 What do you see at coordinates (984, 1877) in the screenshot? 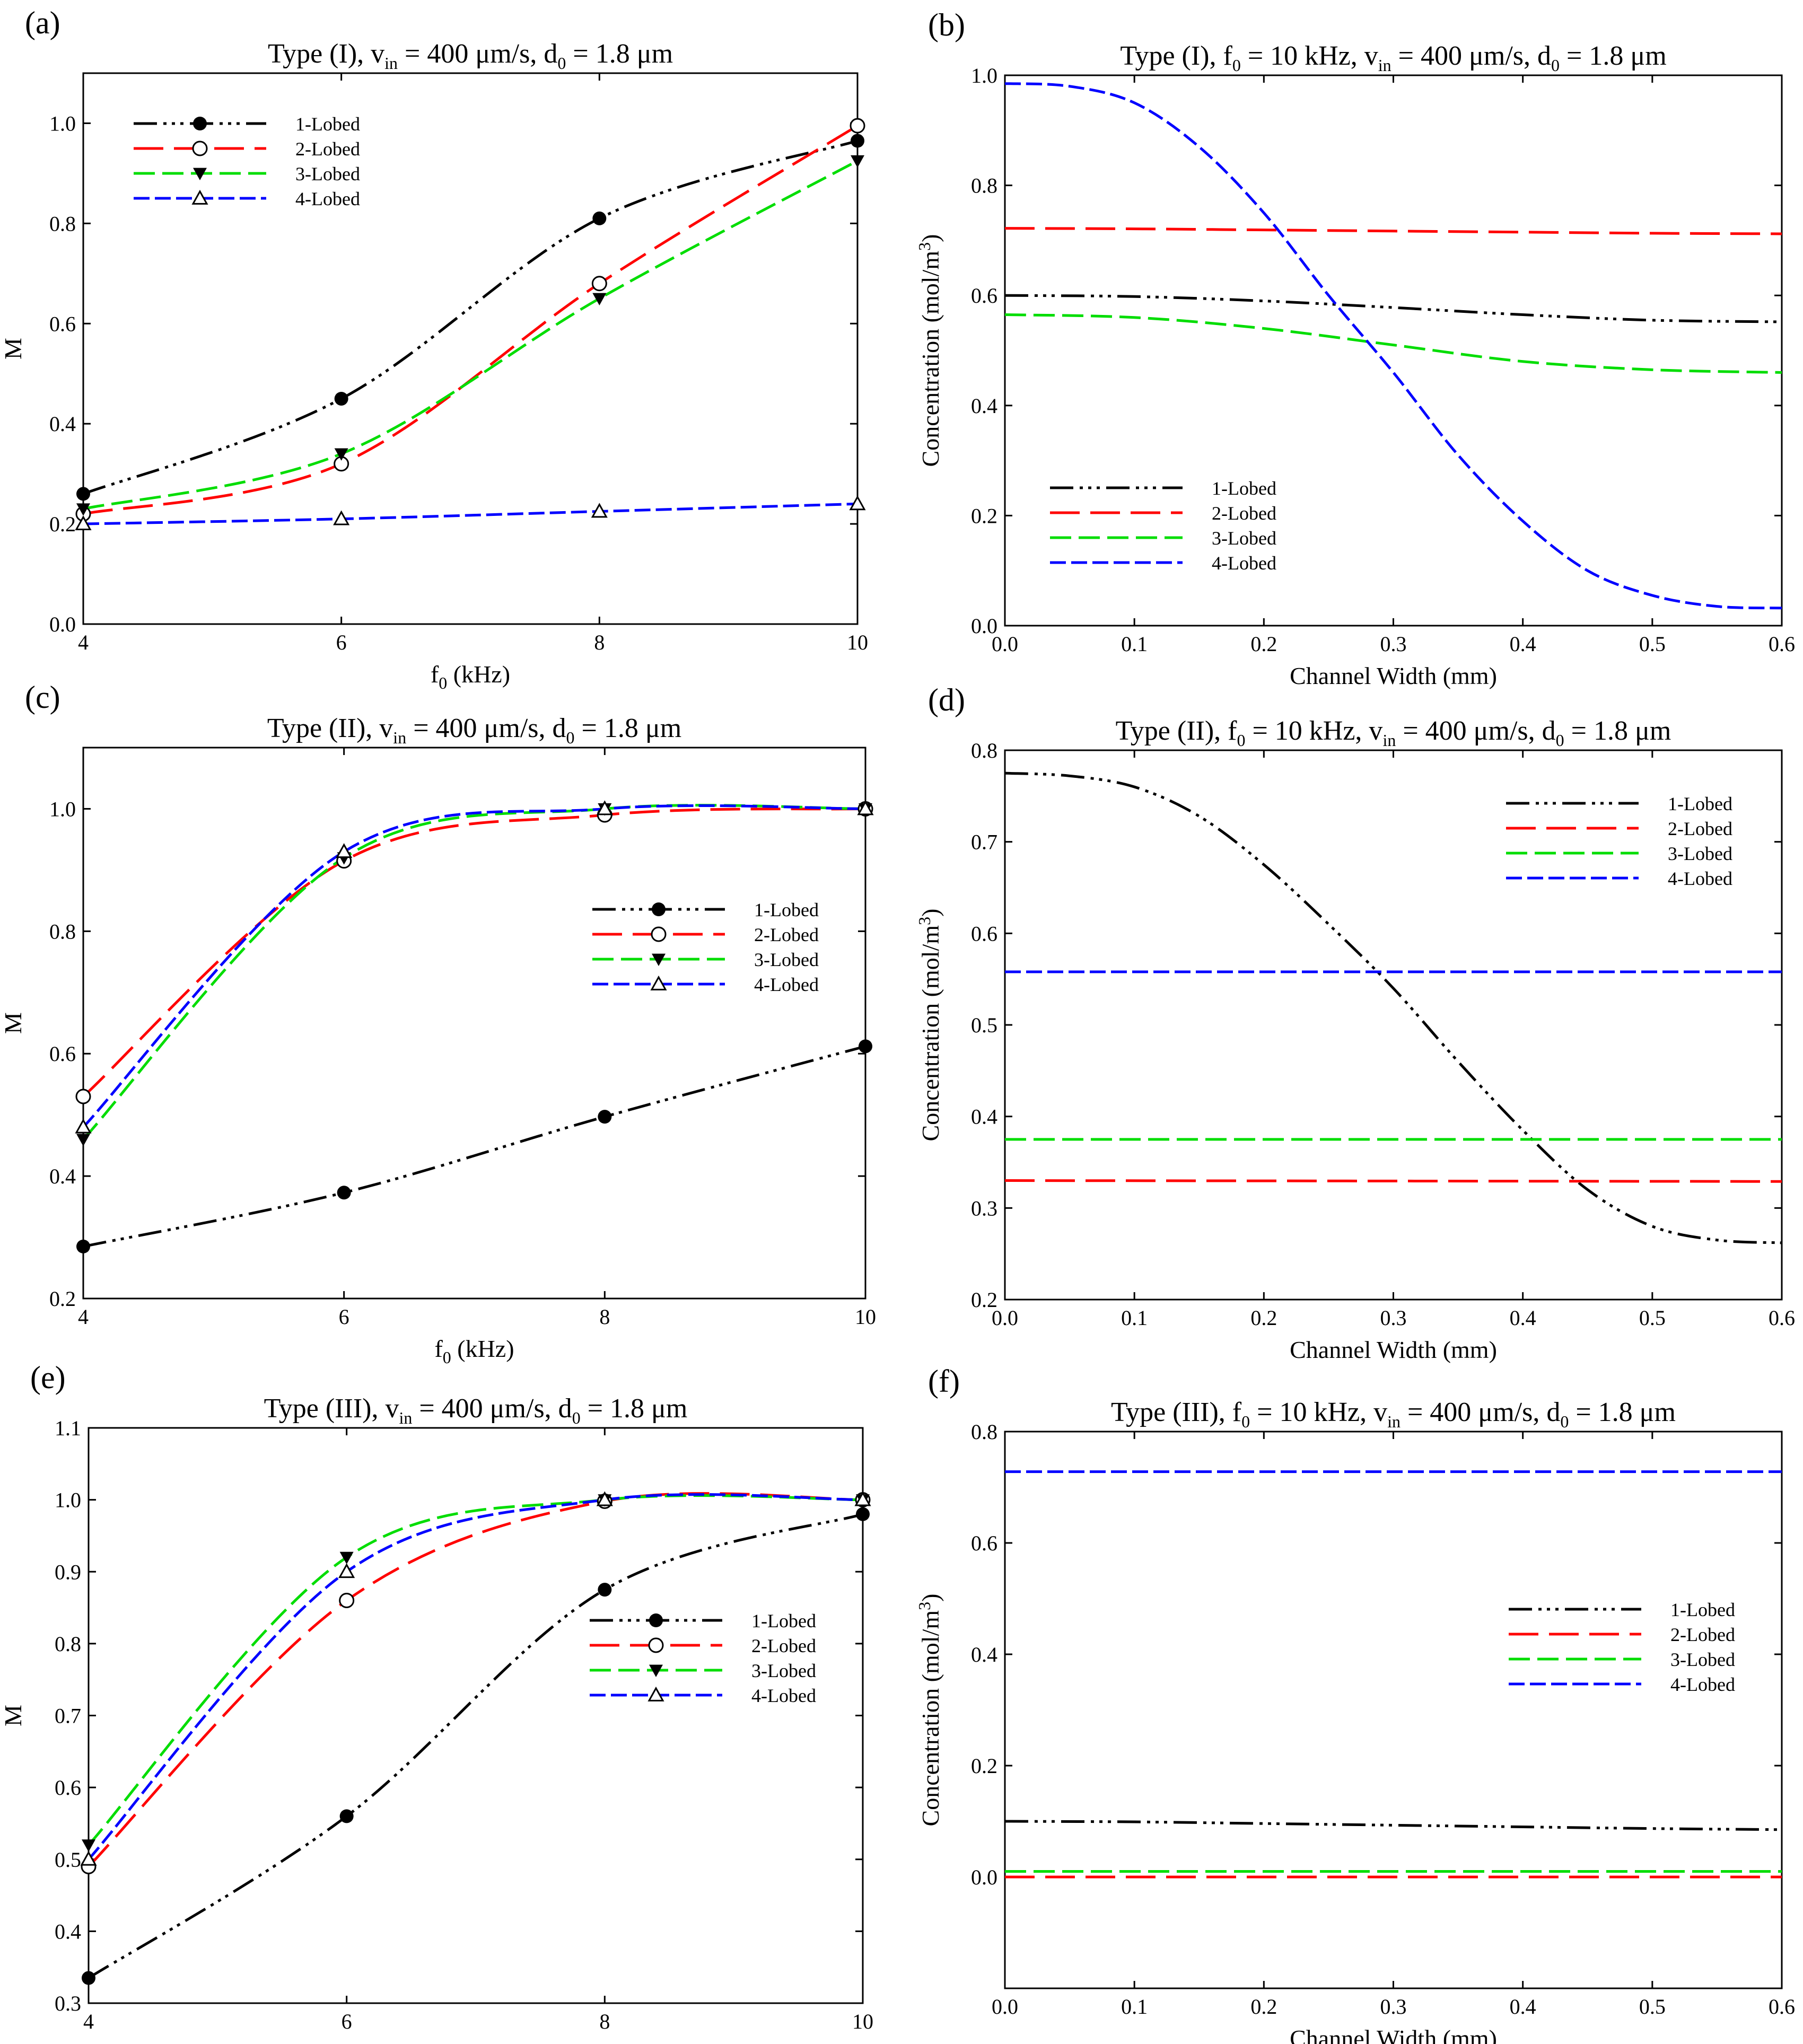
I see `y-tick-label: 0.0` at bounding box center [984, 1877].